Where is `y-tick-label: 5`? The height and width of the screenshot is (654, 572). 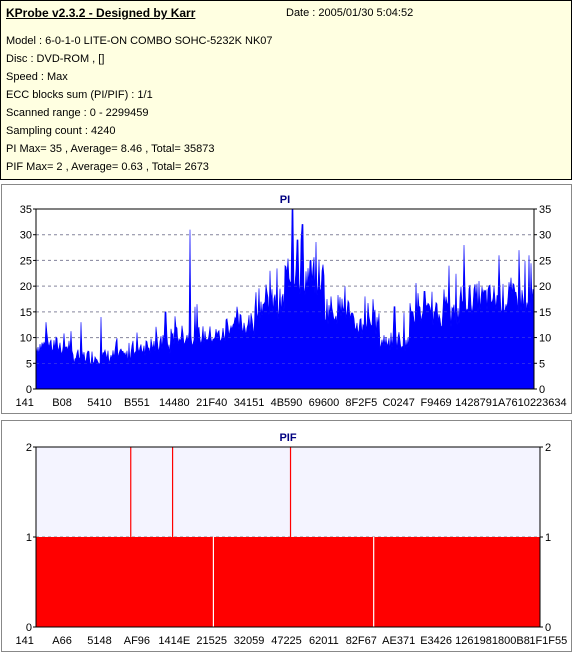 y-tick-label: 5 is located at coordinates (29, 364).